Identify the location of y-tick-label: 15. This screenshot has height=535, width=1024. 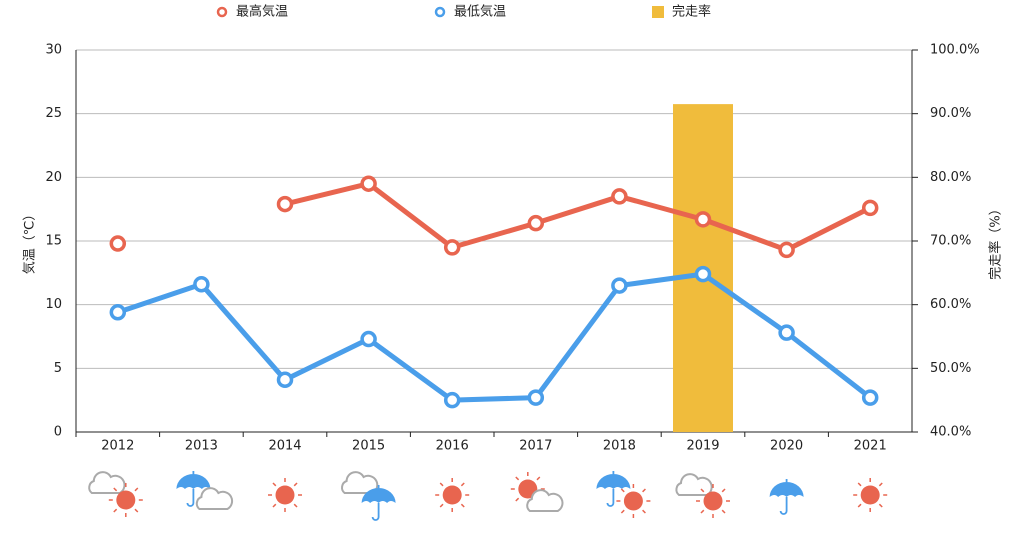
(53, 241).